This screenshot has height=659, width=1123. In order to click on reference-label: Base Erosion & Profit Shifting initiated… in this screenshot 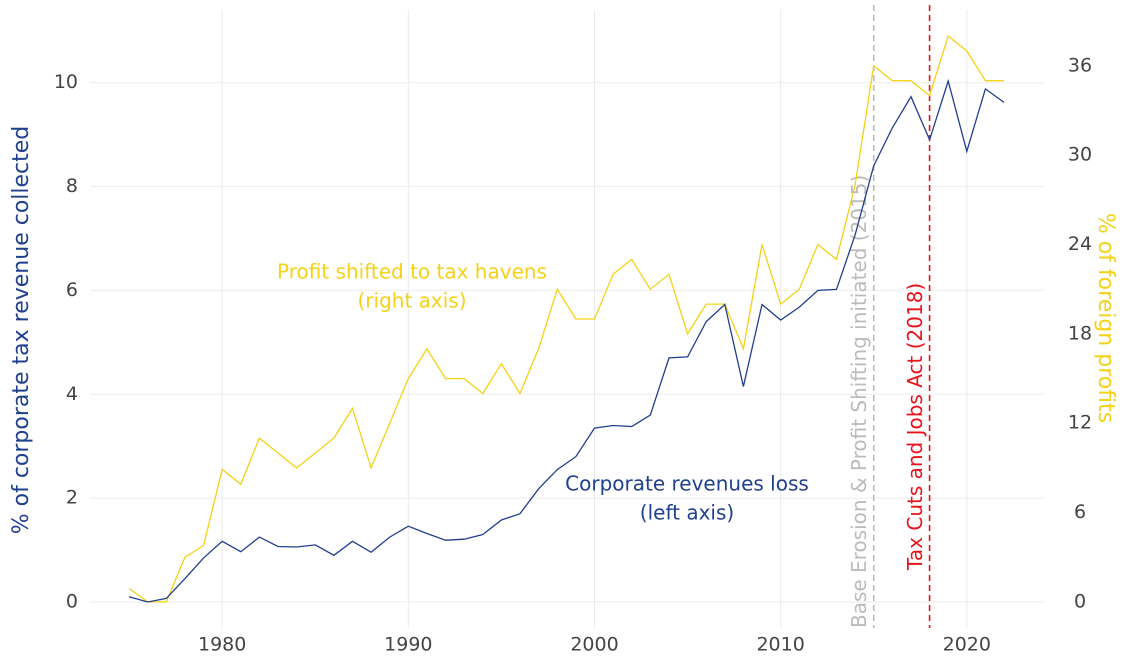, I will do `click(859, 401)`.